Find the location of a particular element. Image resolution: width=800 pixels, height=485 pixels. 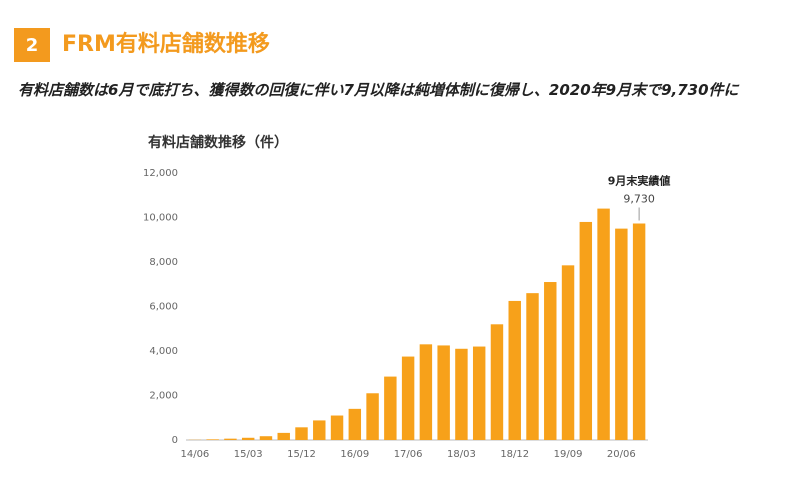

page-title: FRM有料店舗数推移 is located at coordinates (166, 44).